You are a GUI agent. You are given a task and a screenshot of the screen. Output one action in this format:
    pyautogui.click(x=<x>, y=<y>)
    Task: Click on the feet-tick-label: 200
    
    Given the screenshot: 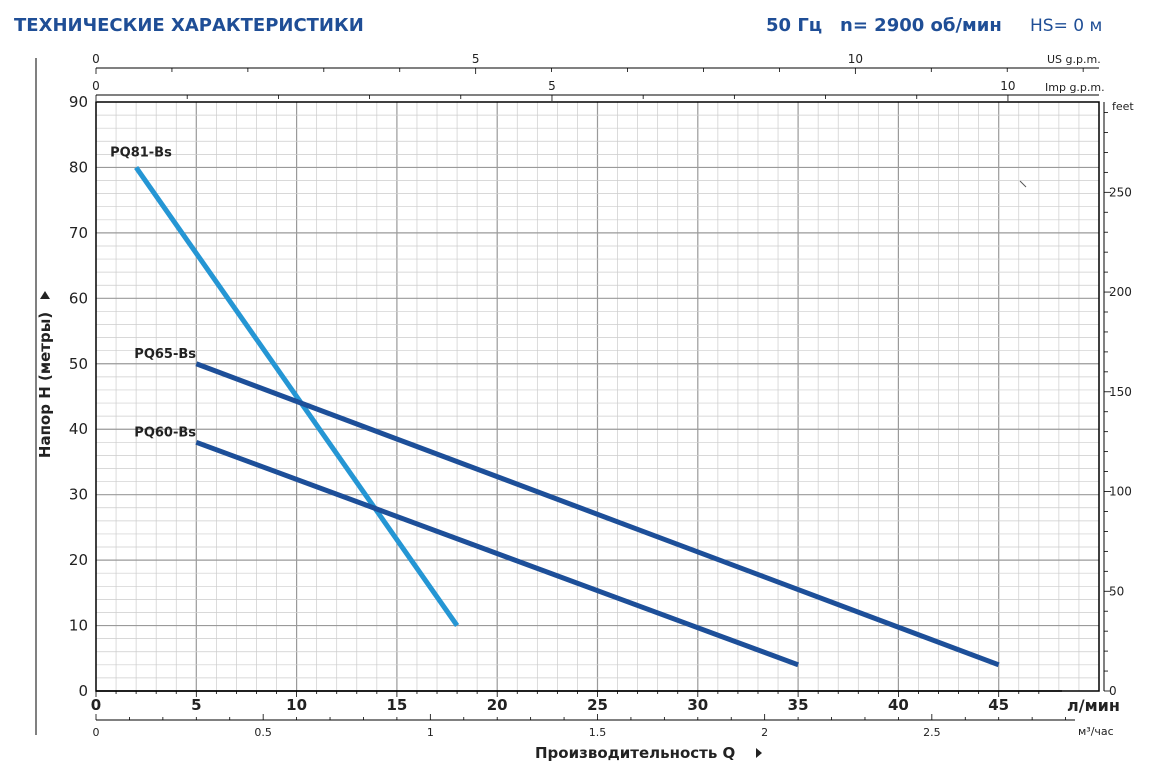 What is the action you would take?
    pyautogui.click(x=1120, y=292)
    